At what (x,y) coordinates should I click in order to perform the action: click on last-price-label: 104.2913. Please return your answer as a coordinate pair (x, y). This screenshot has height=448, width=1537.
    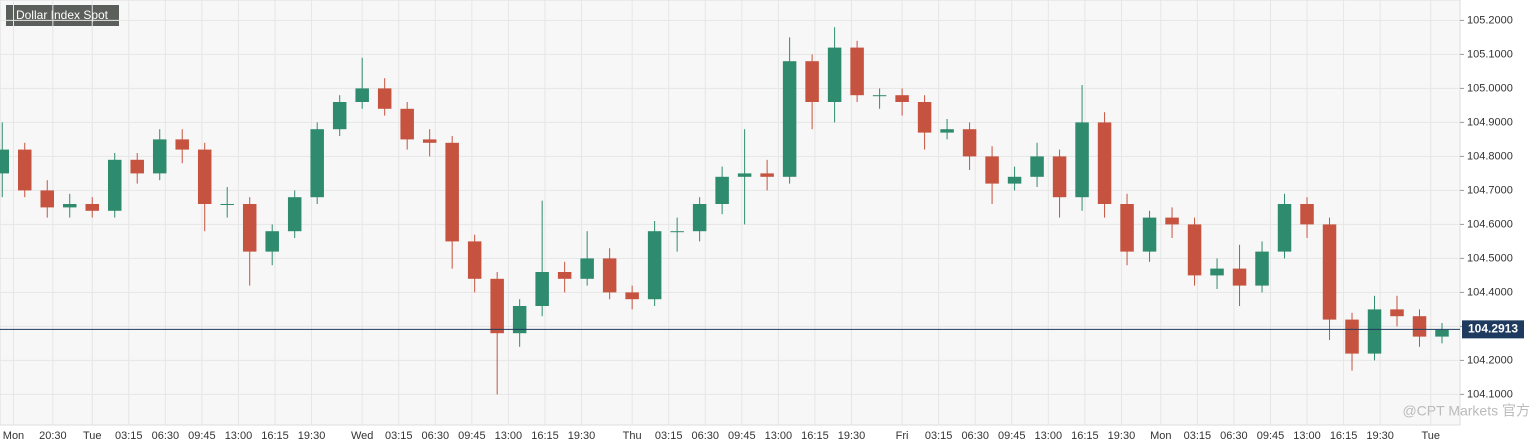
    Looking at the image, I should click on (1493, 329).